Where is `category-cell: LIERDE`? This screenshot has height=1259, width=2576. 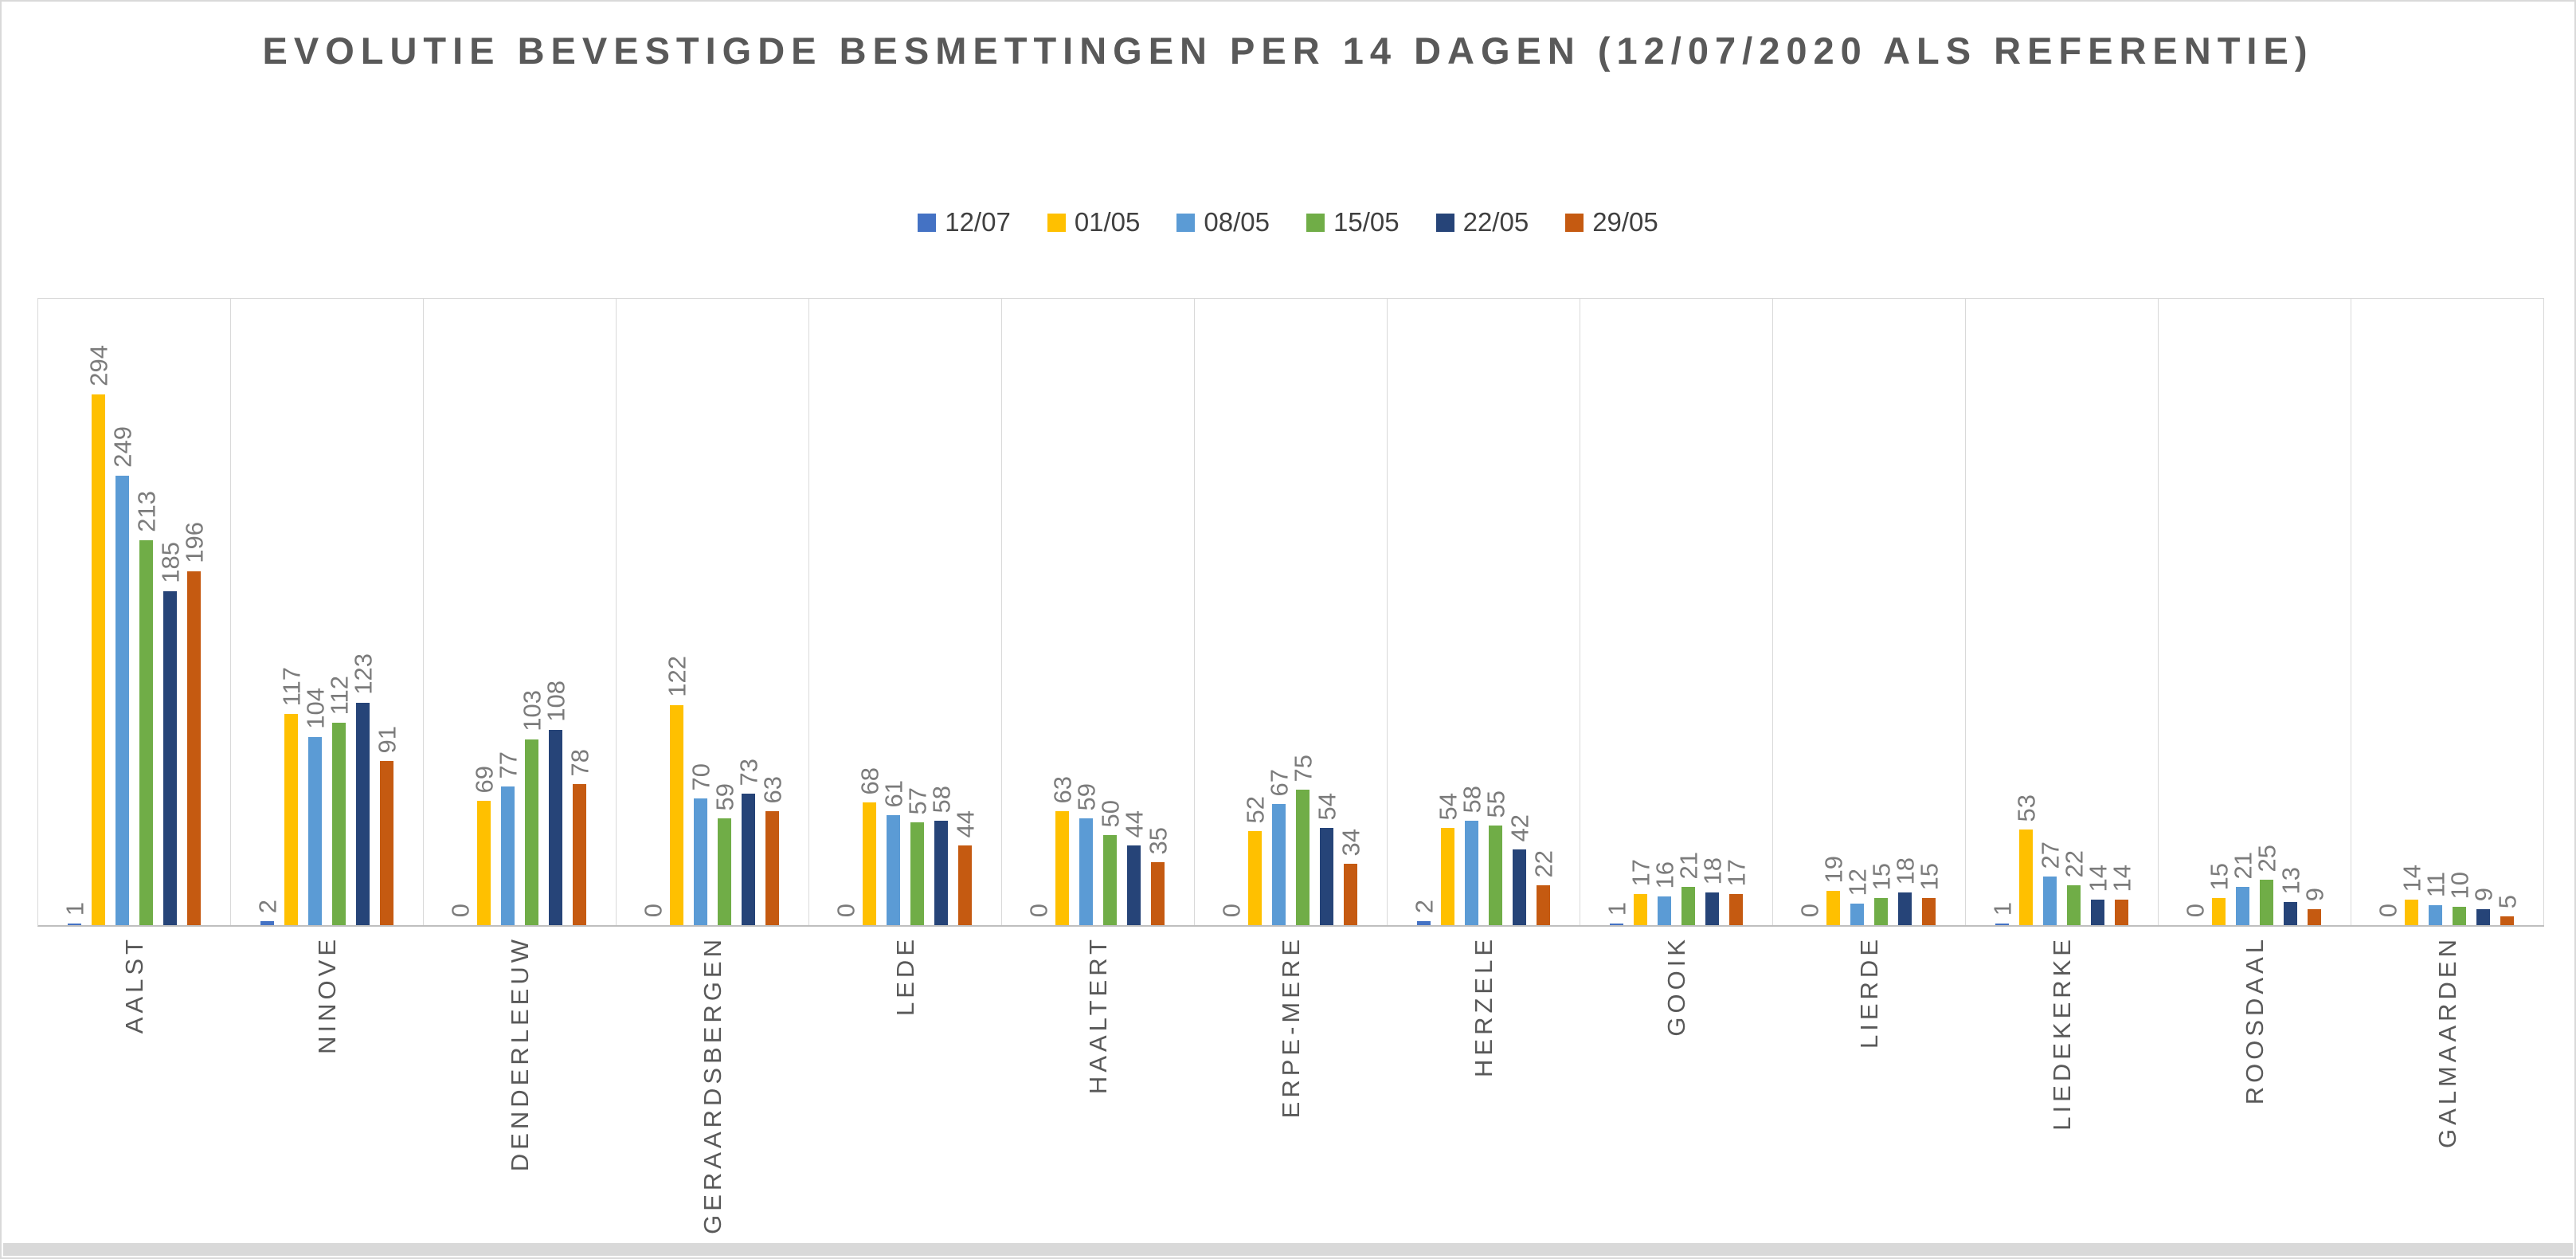 category-cell: LIERDE is located at coordinates (1869, 1078).